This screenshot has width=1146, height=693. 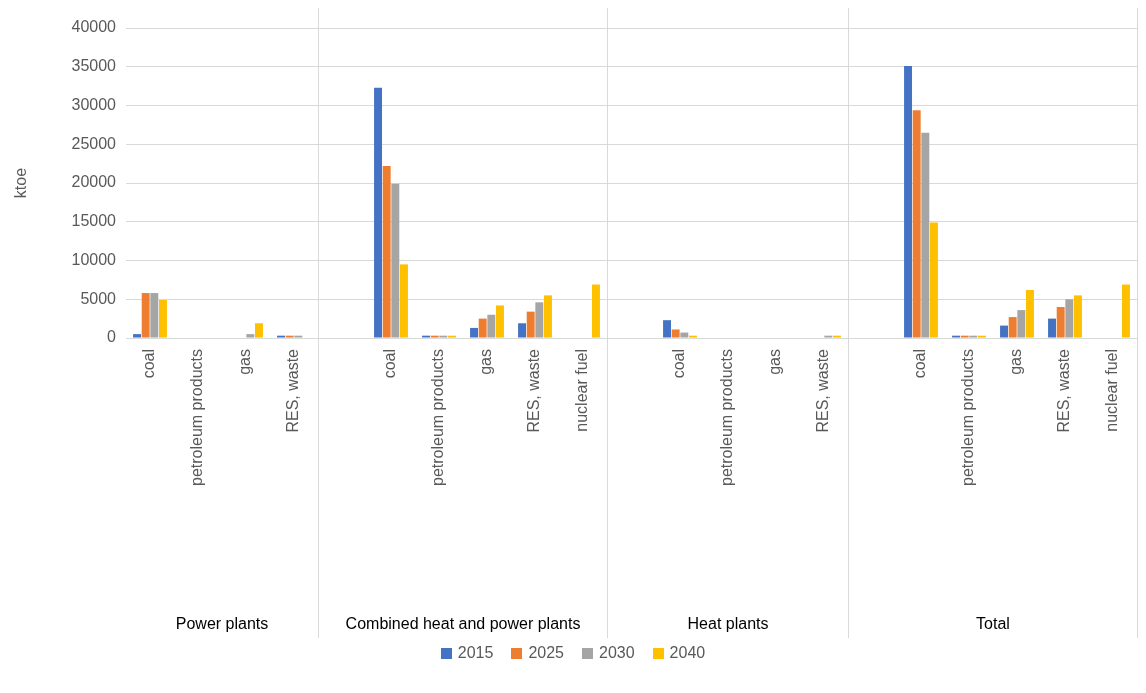 What do you see at coordinates (98, 298) in the screenshot?
I see `y-tick-label: 5000` at bounding box center [98, 298].